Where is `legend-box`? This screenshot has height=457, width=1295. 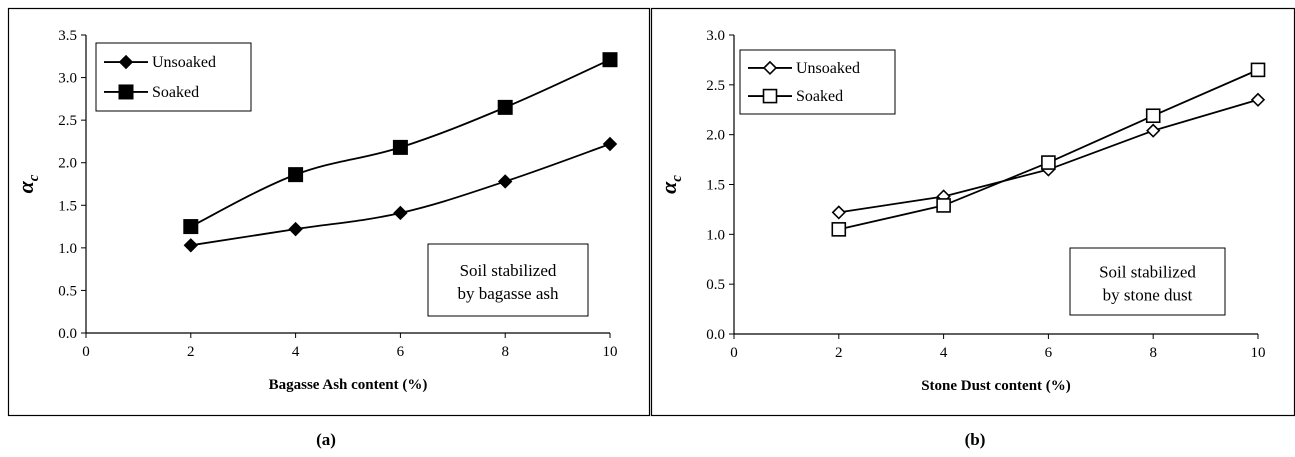
legend-box is located at coordinates (173, 77).